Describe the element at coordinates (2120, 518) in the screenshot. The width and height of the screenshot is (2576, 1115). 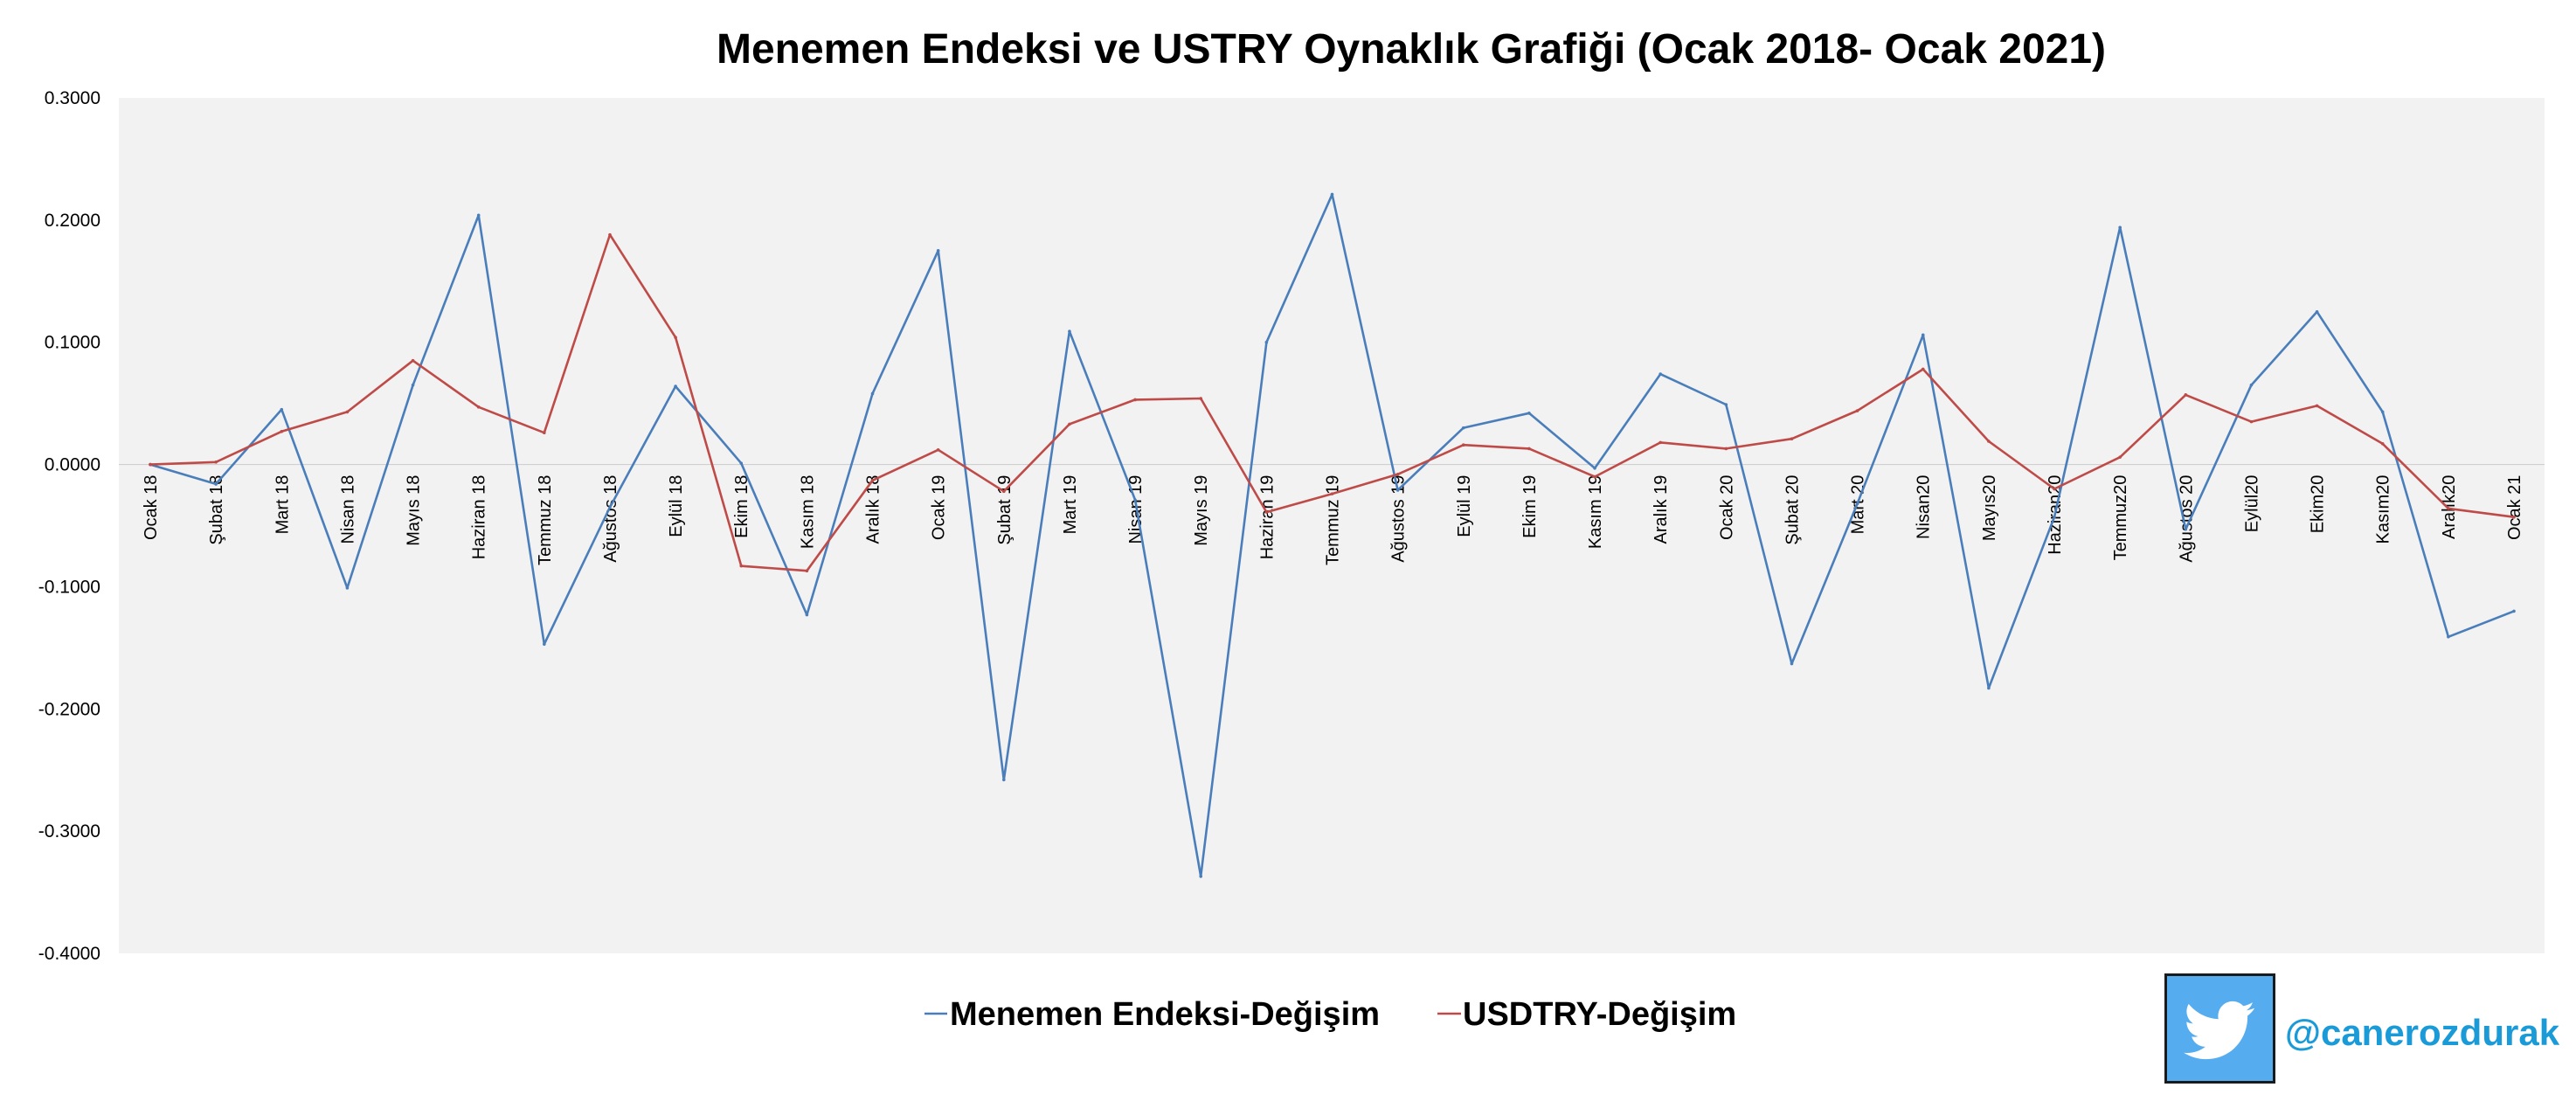
I see `x-tick-label: Temmuz20` at that location.